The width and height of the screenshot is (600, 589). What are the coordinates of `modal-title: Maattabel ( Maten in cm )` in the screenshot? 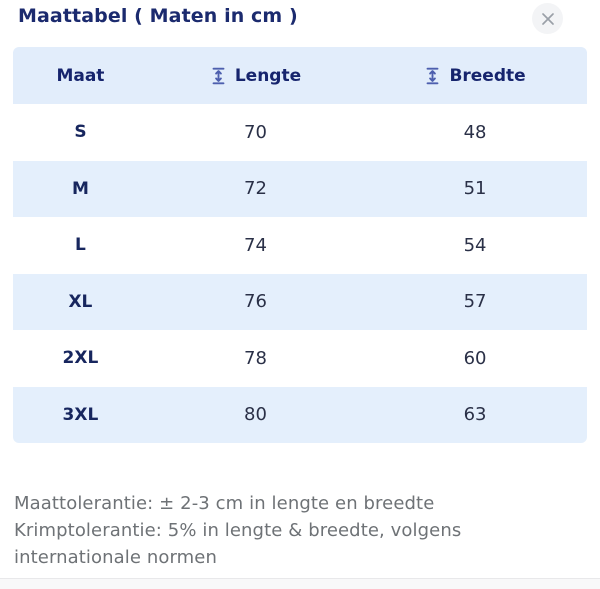 It's located at (158, 16).